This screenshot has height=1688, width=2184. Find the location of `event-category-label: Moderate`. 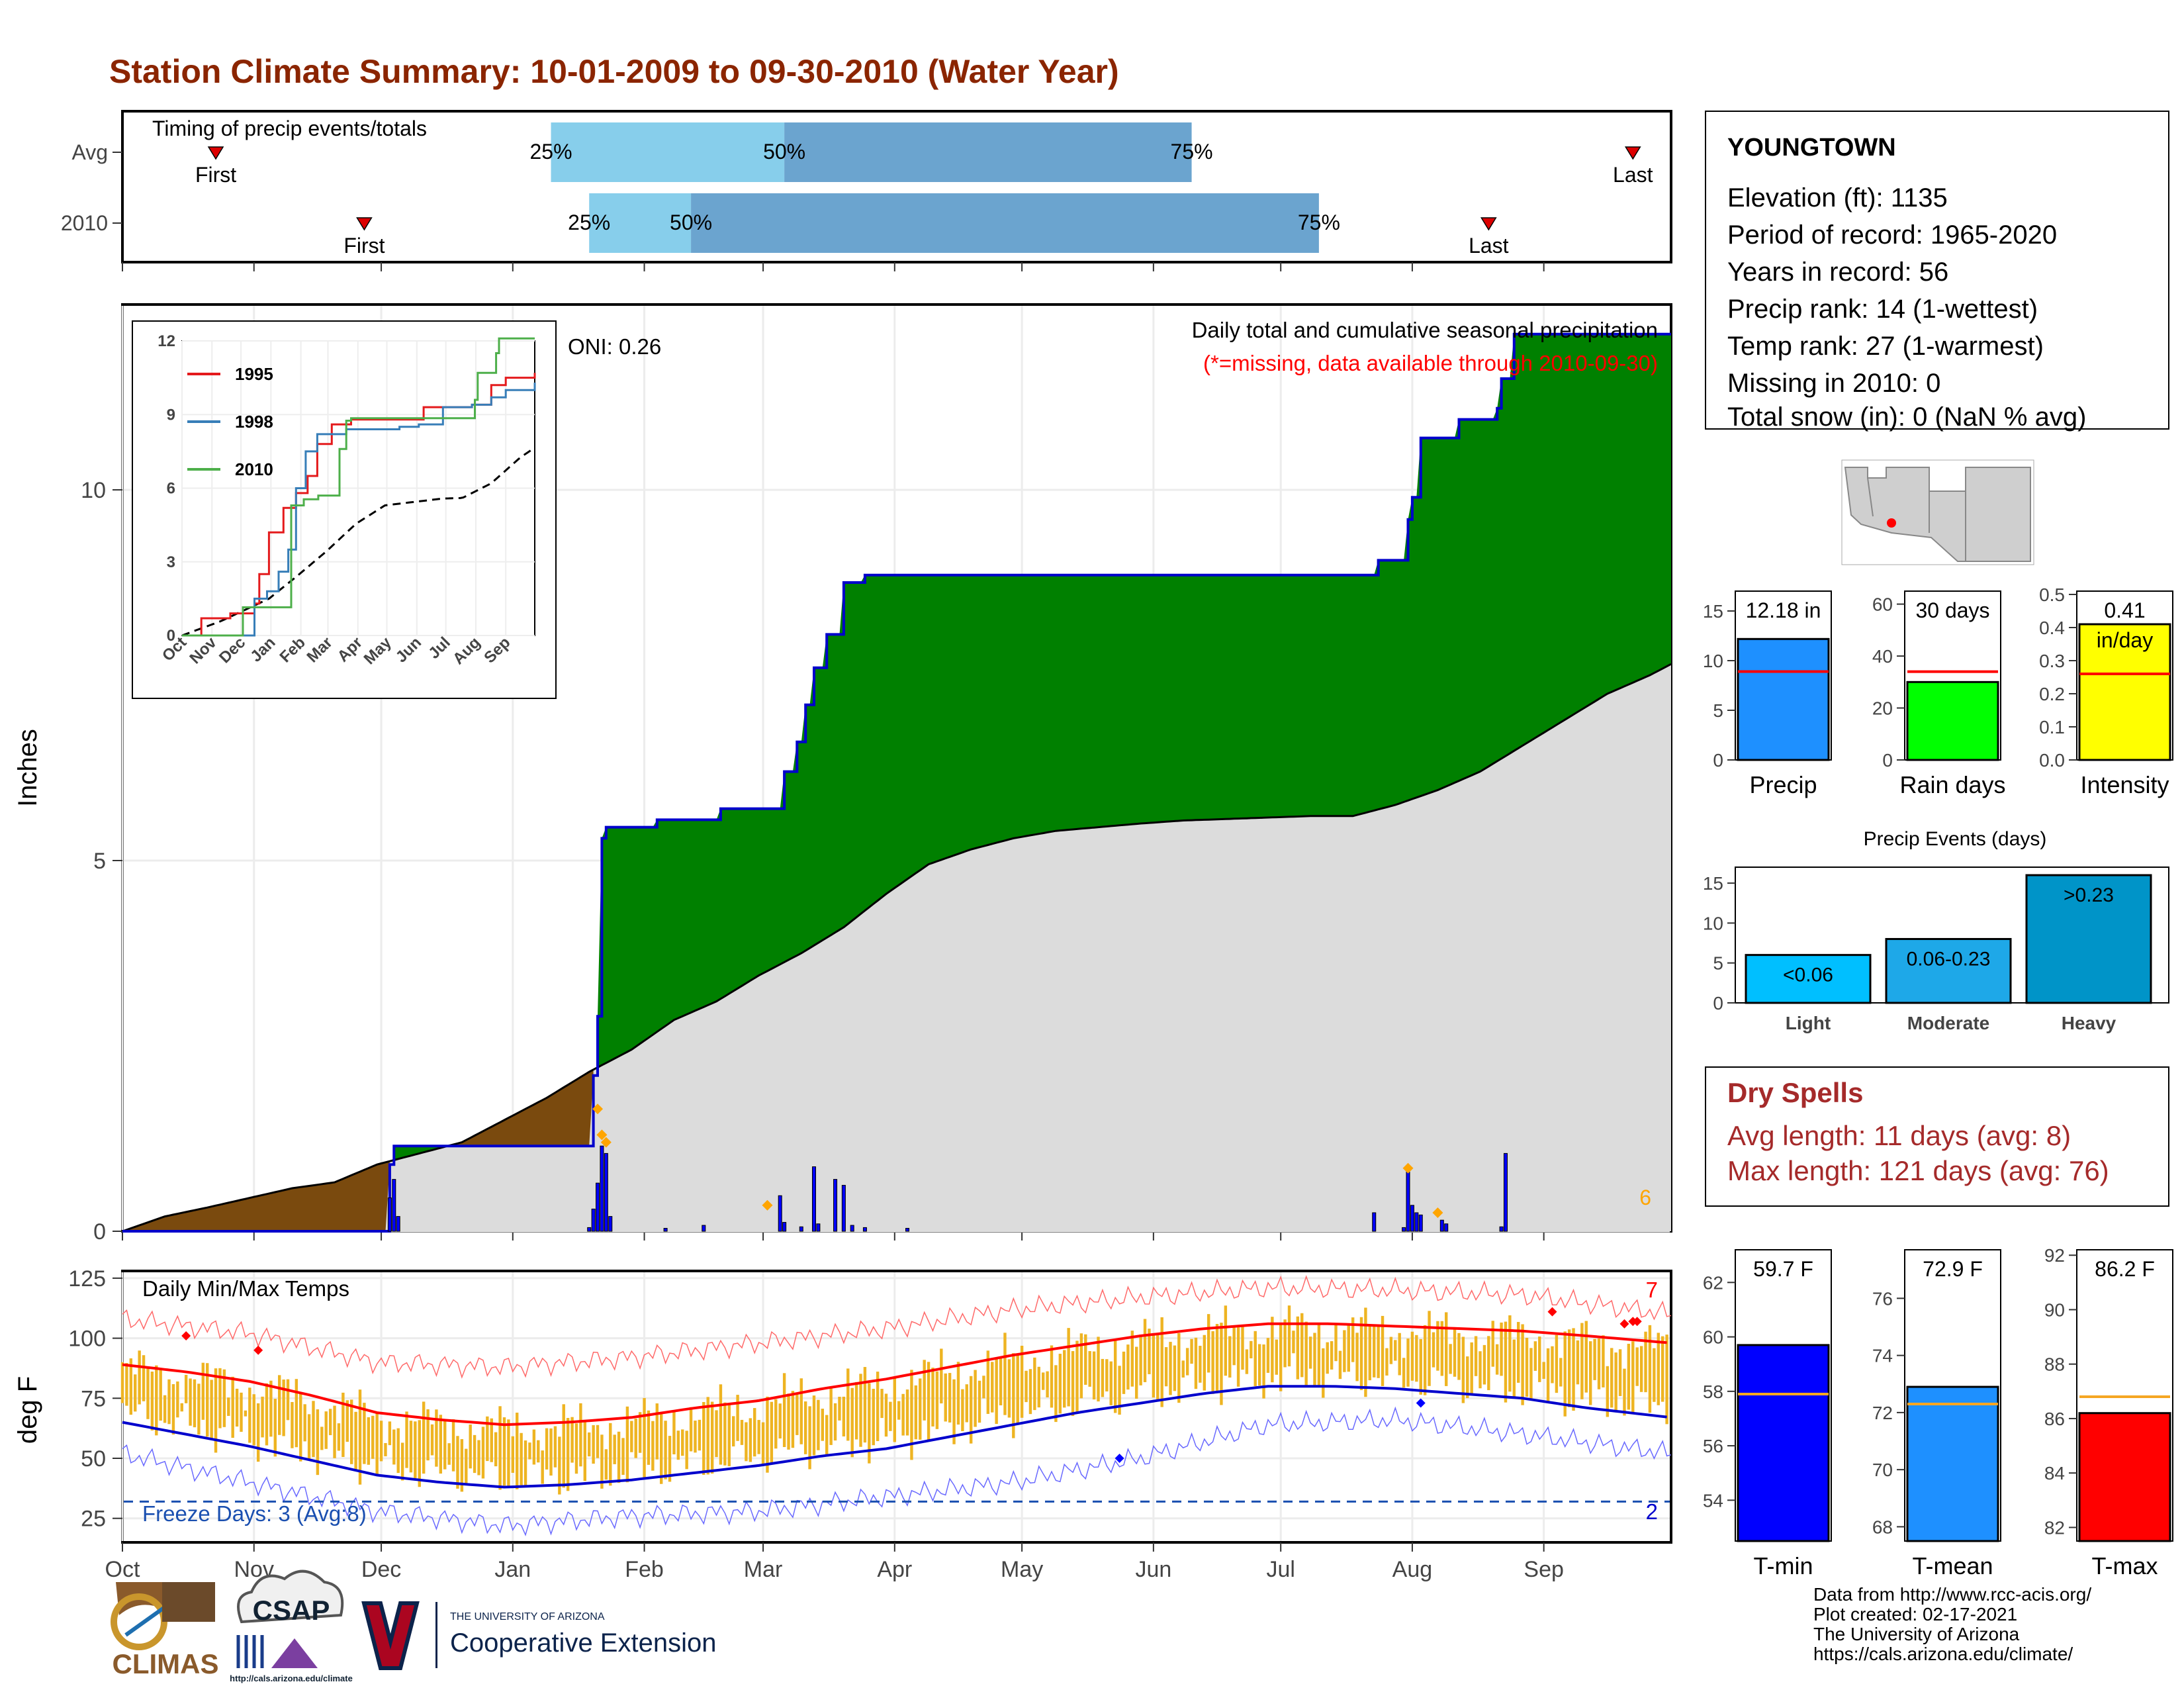

event-category-label: Moderate is located at coordinates (1948, 1023).